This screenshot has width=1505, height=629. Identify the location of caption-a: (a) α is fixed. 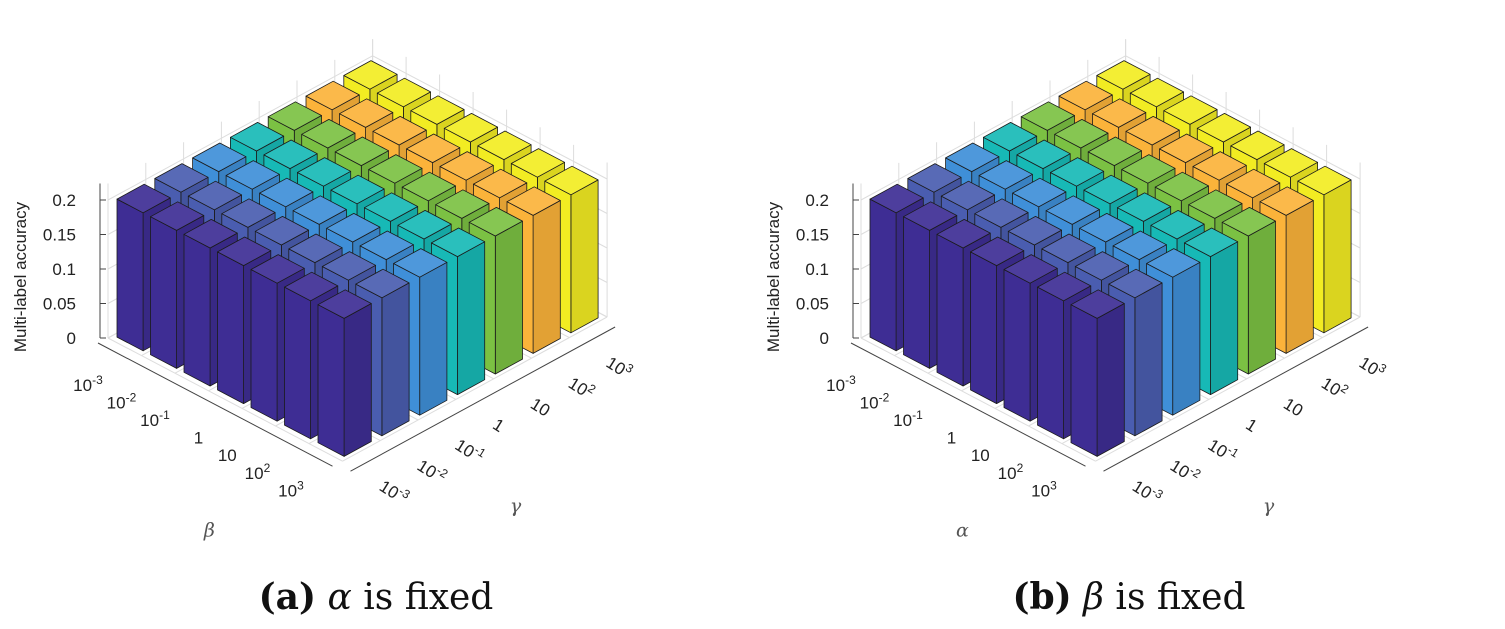
(376, 597).